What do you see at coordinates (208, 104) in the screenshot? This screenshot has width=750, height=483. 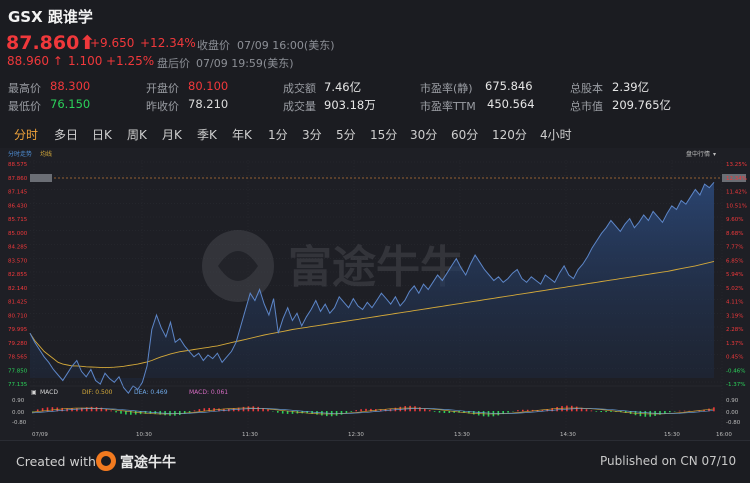 I see `prev-close-value: 78.210` at bounding box center [208, 104].